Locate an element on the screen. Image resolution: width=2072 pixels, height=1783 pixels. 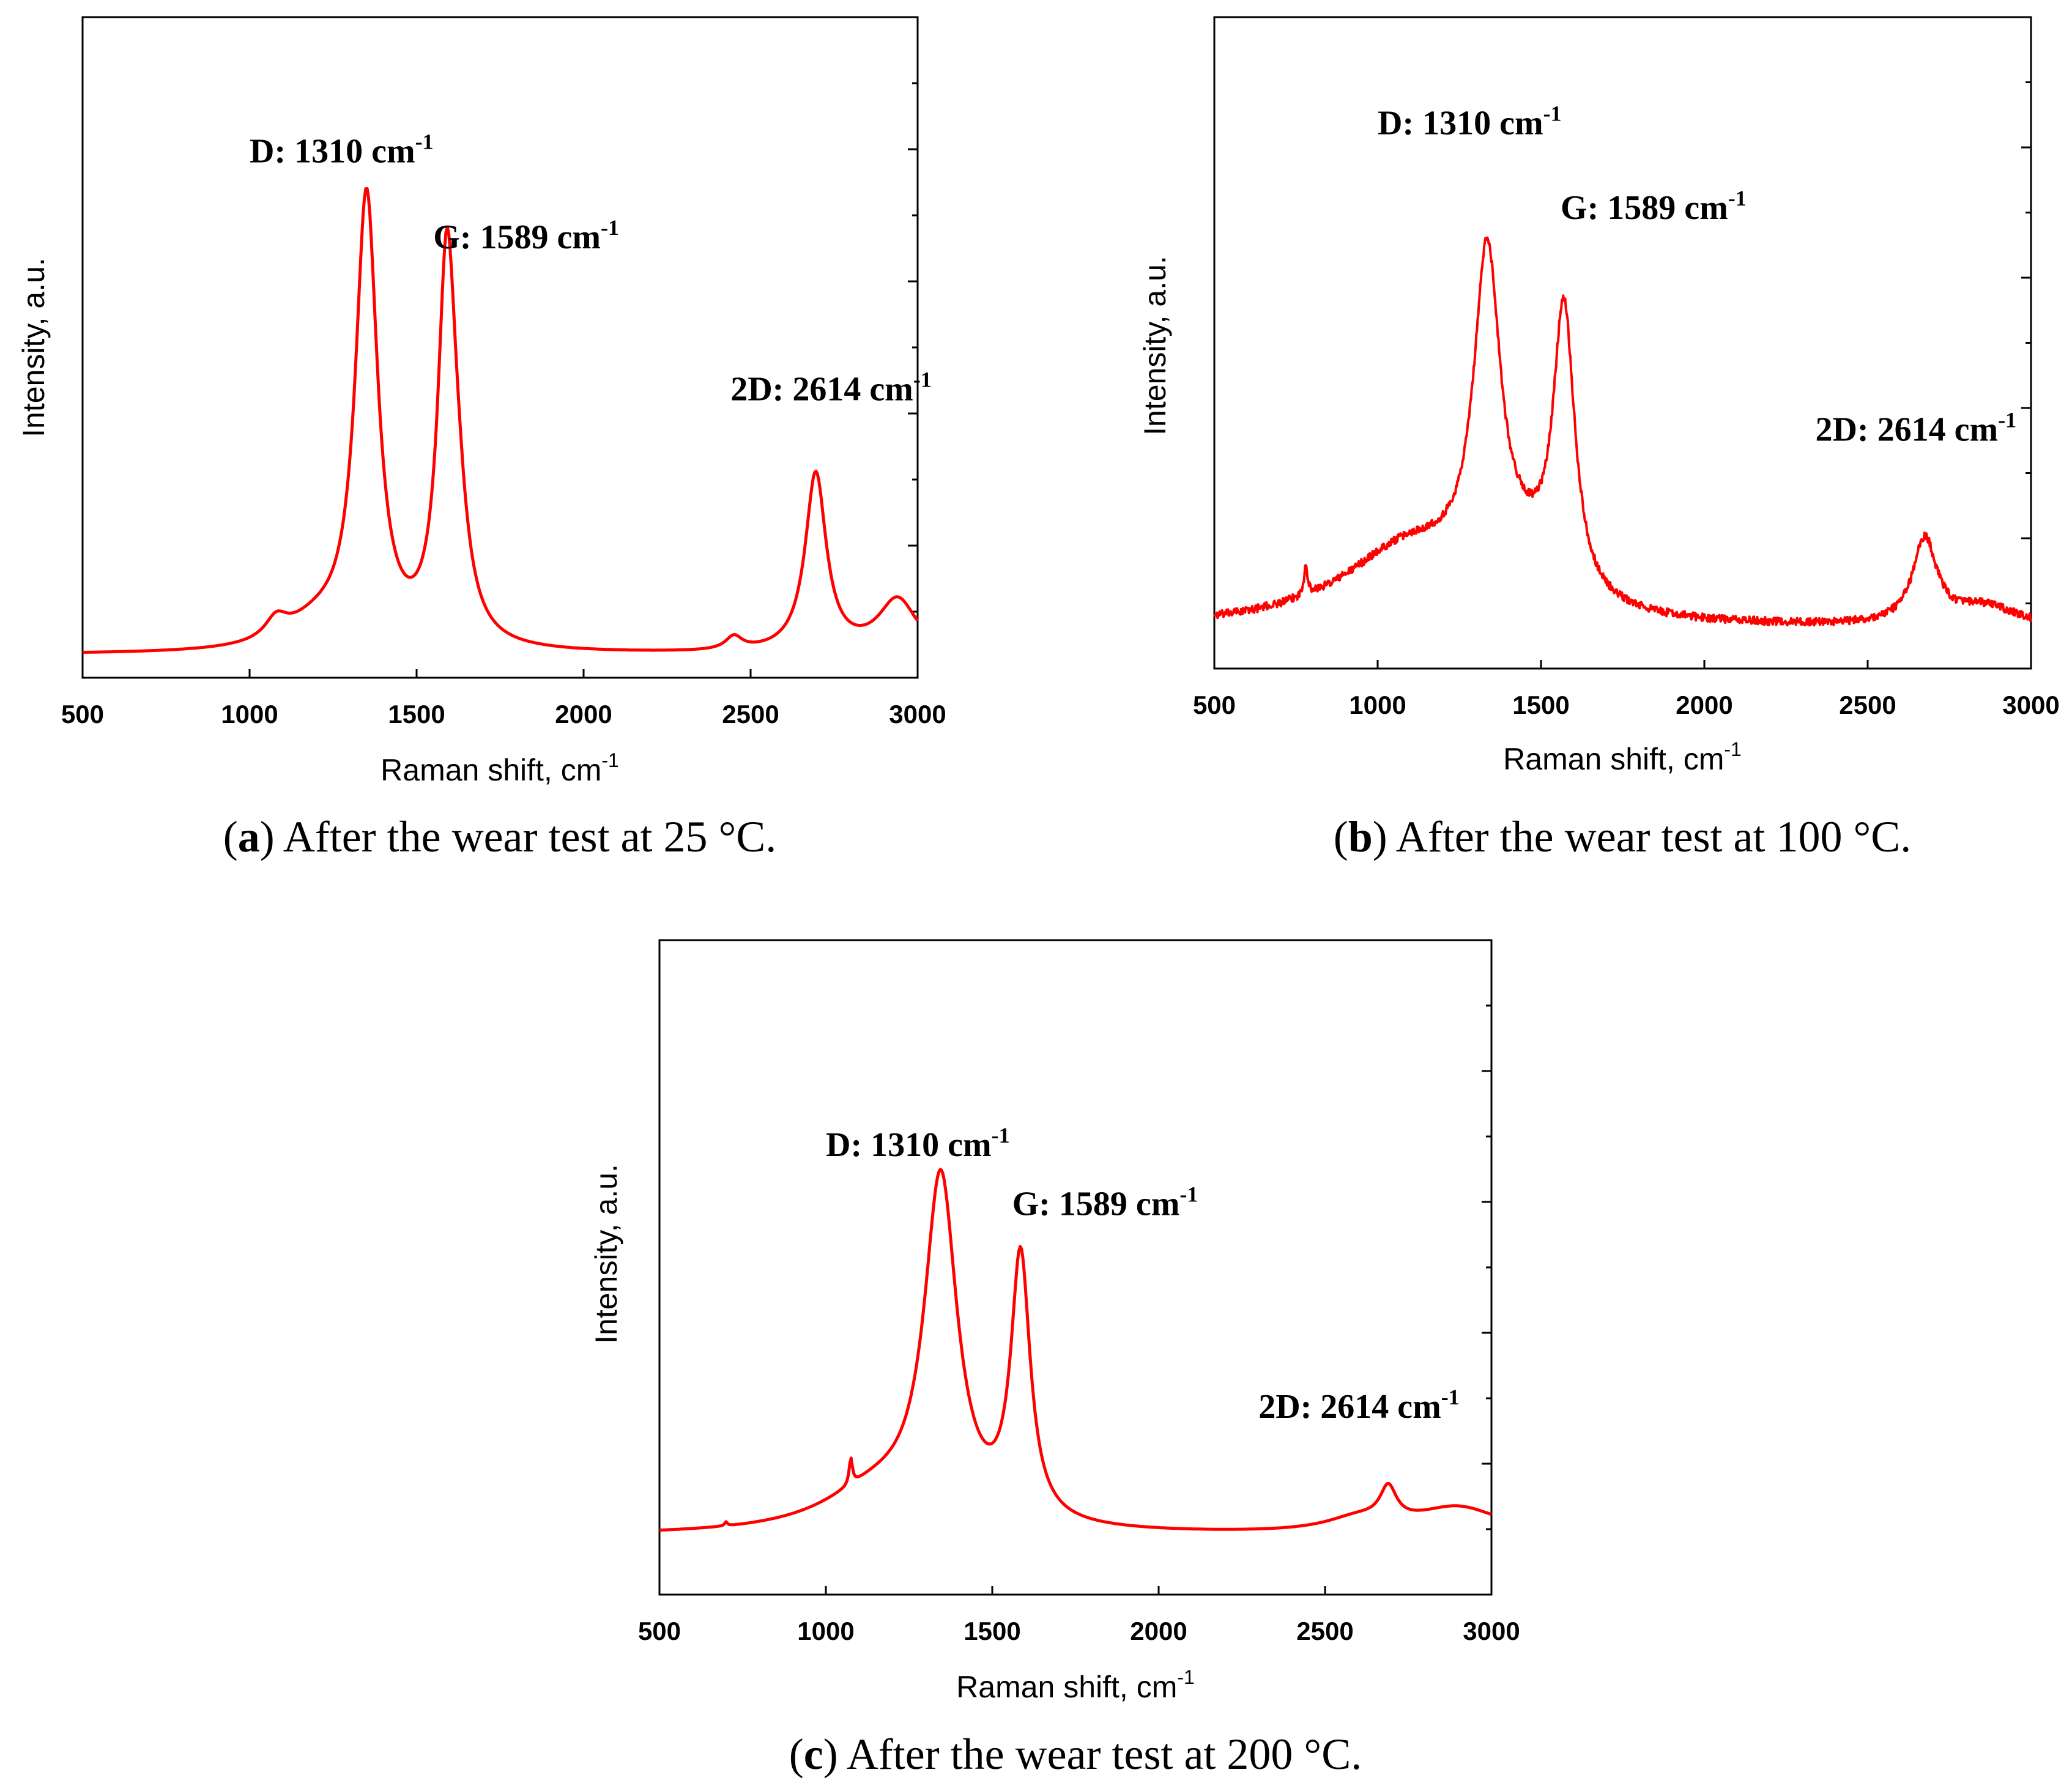
ticks-c is located at coordinates (1076, 1267).